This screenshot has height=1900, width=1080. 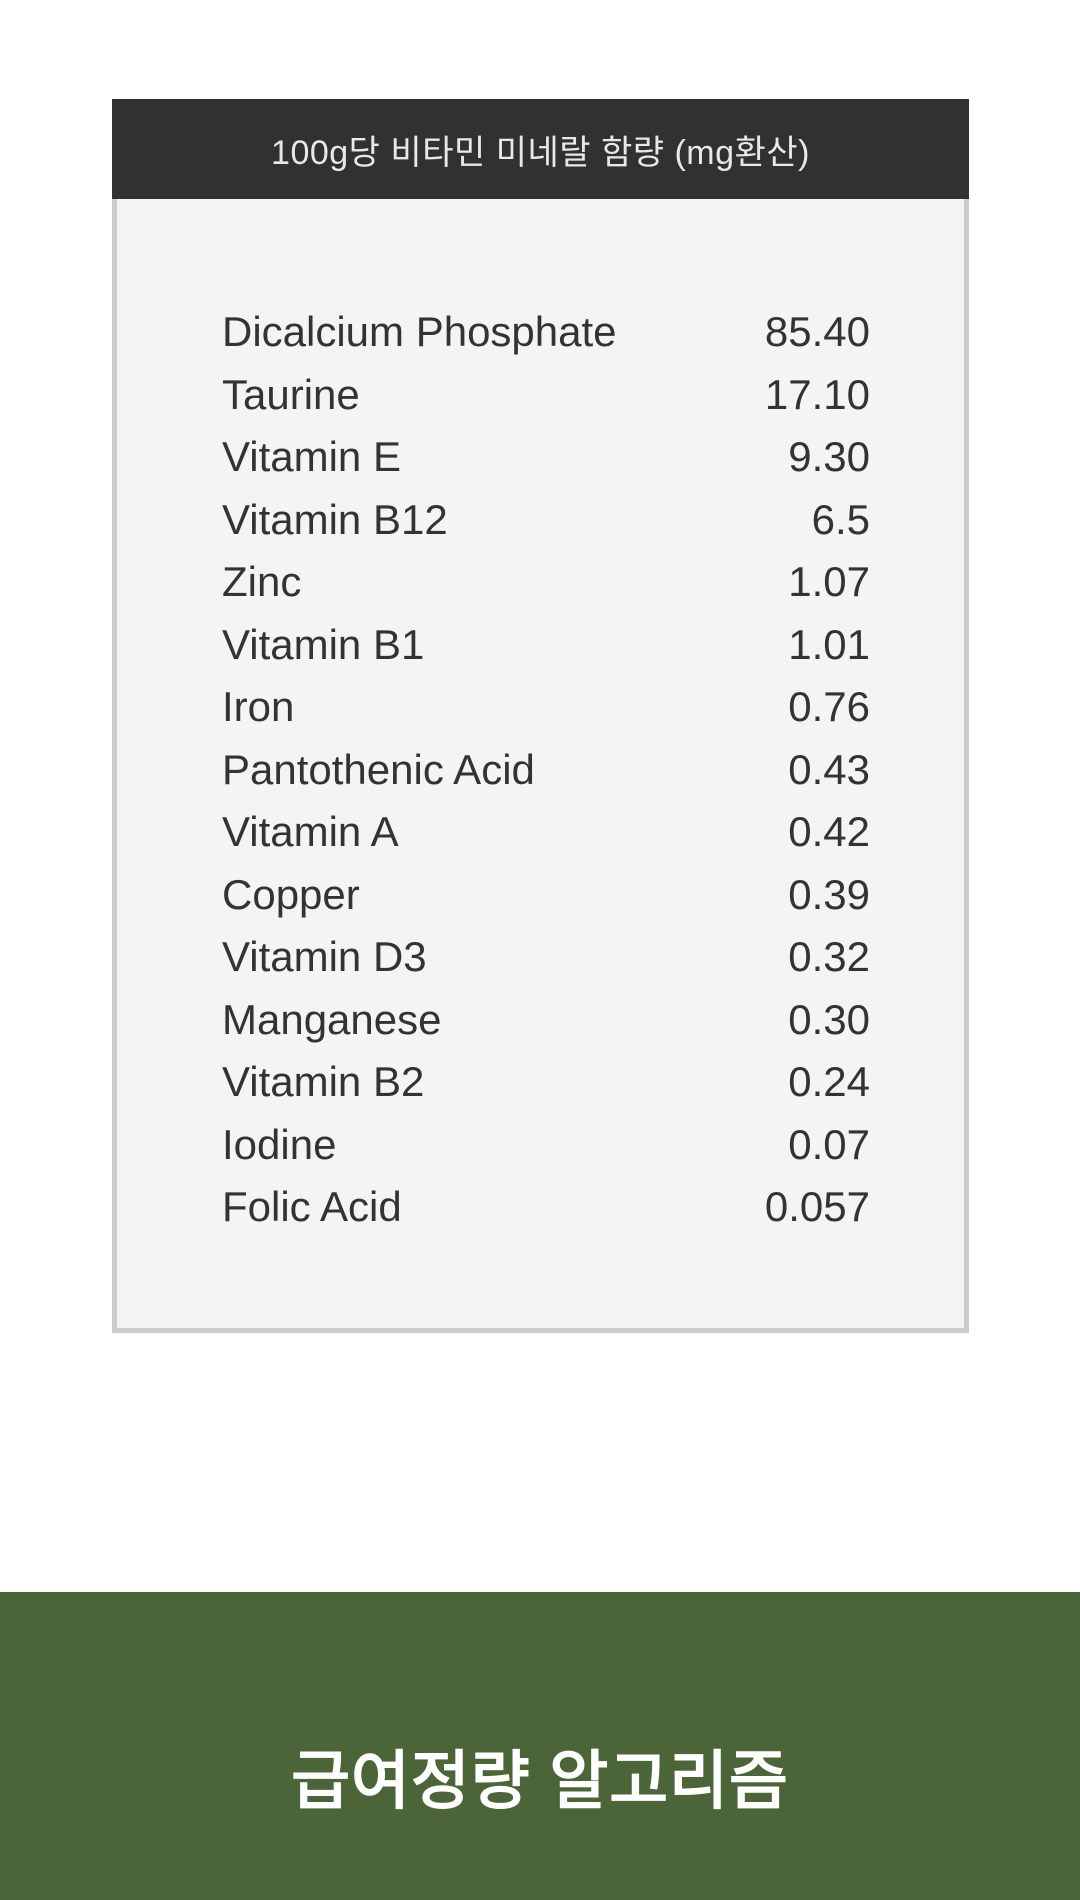 What do you see at coordinates (546, 707) in the screenshot?
I see `table-row: Iron 0.76` at bounding box center [546, 707].